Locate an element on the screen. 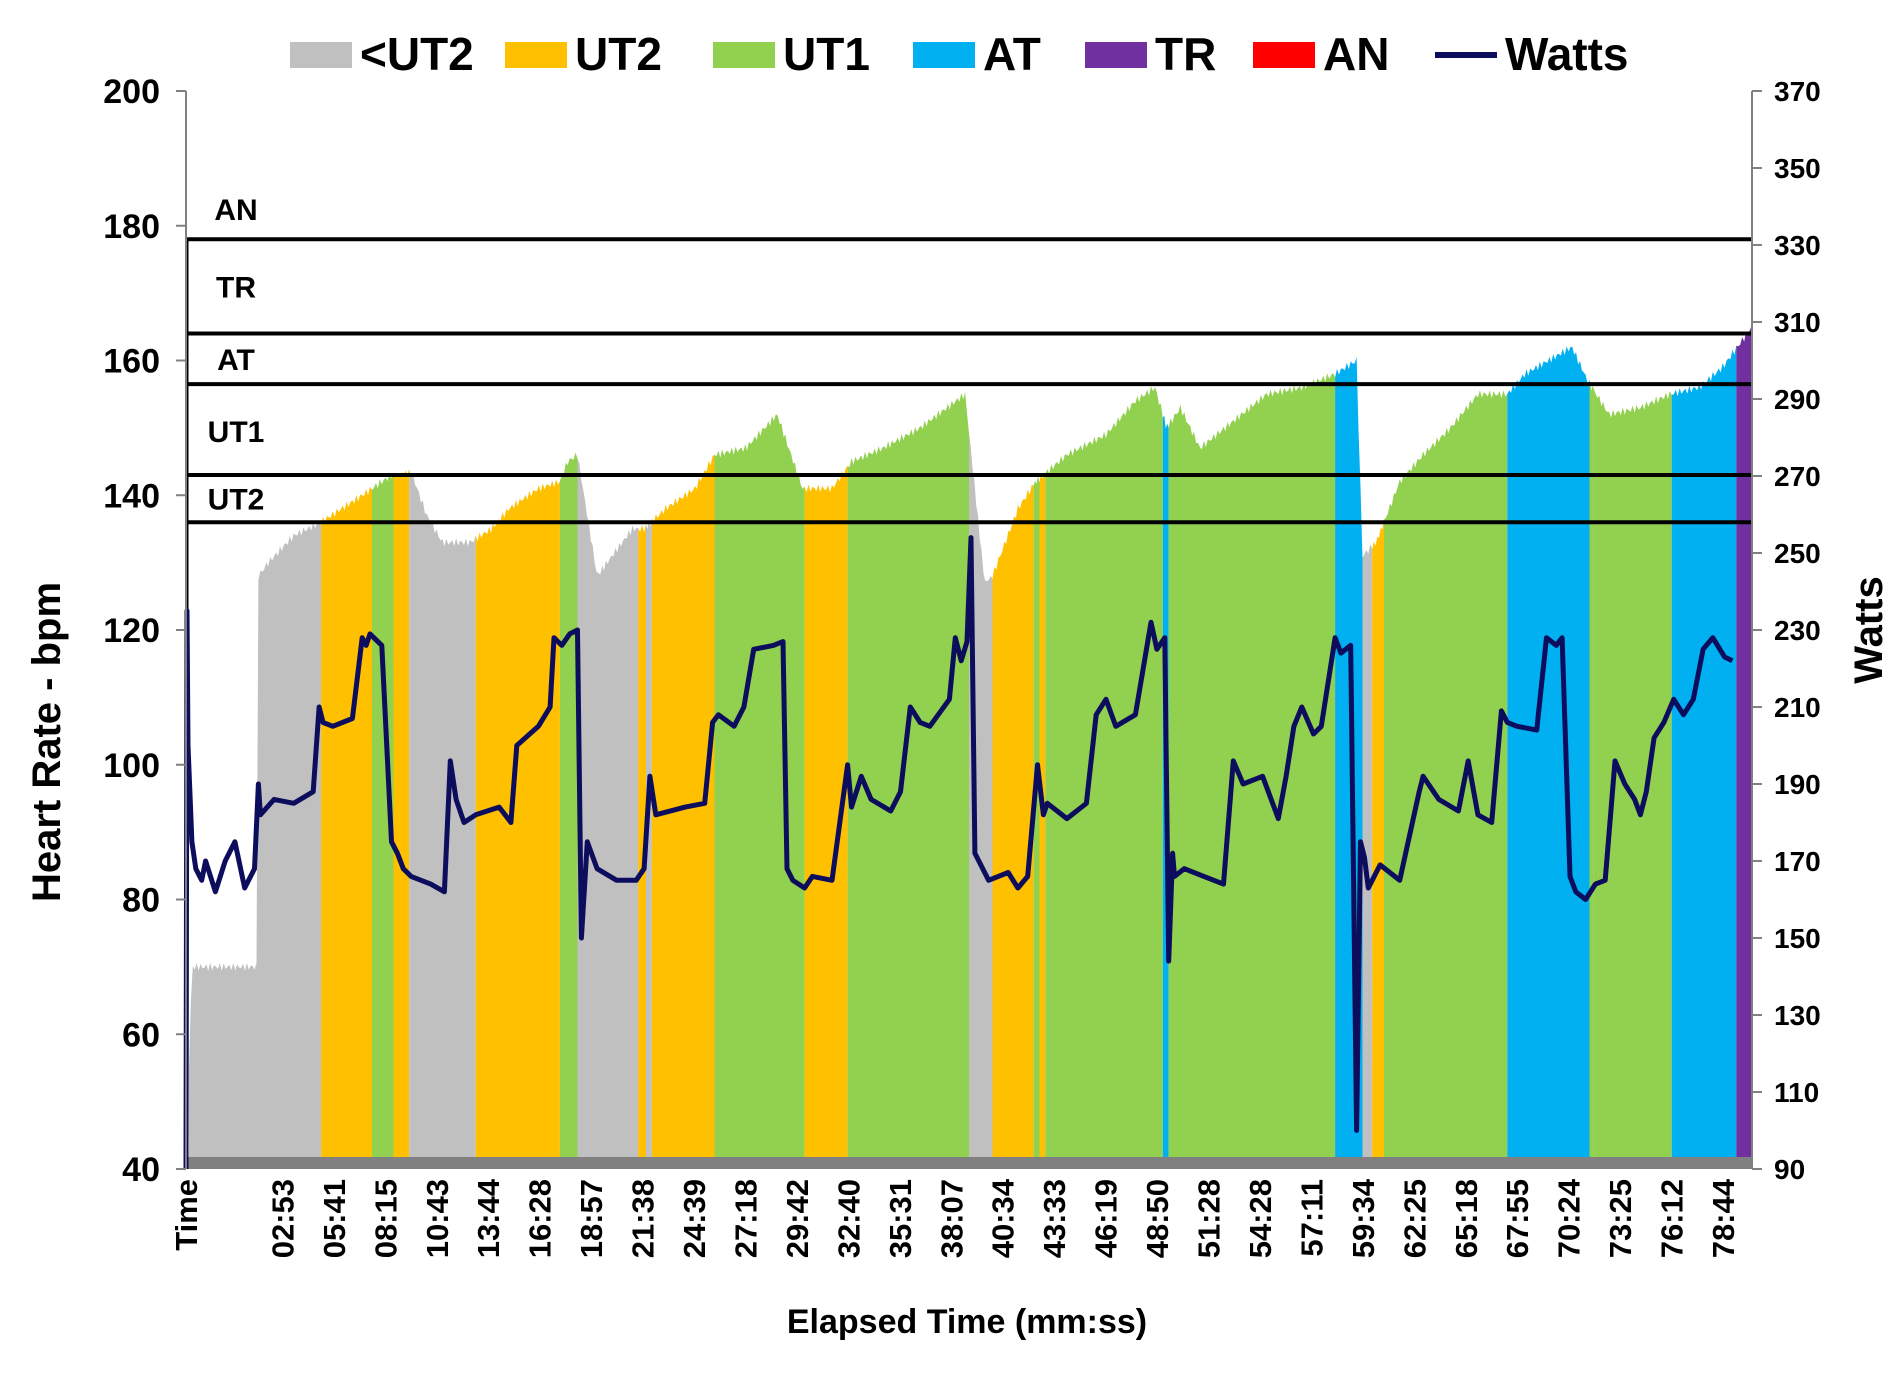 This screenshot has width=1904, height=1380. legend-label: AN is located at coordinates (1356, 54).